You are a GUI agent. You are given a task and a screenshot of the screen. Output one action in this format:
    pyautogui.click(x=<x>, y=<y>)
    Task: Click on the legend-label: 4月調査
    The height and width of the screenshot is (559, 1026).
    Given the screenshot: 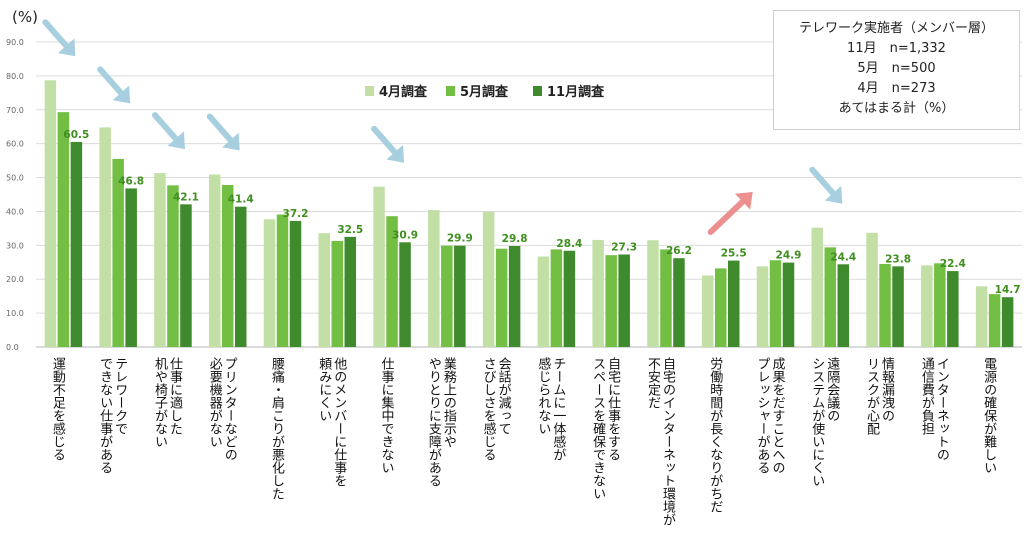 What is the action you would take?
    pyautogui.click(x=403, y=92)
    